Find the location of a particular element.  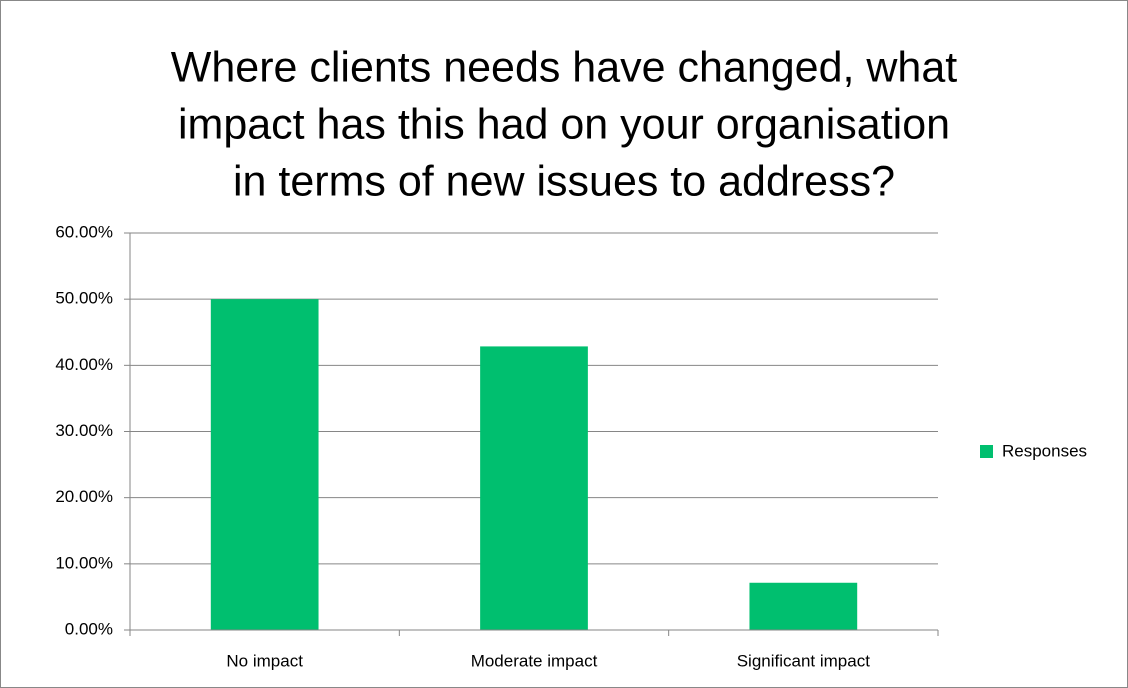

legend-swatch is located at coordinates (986, 451).